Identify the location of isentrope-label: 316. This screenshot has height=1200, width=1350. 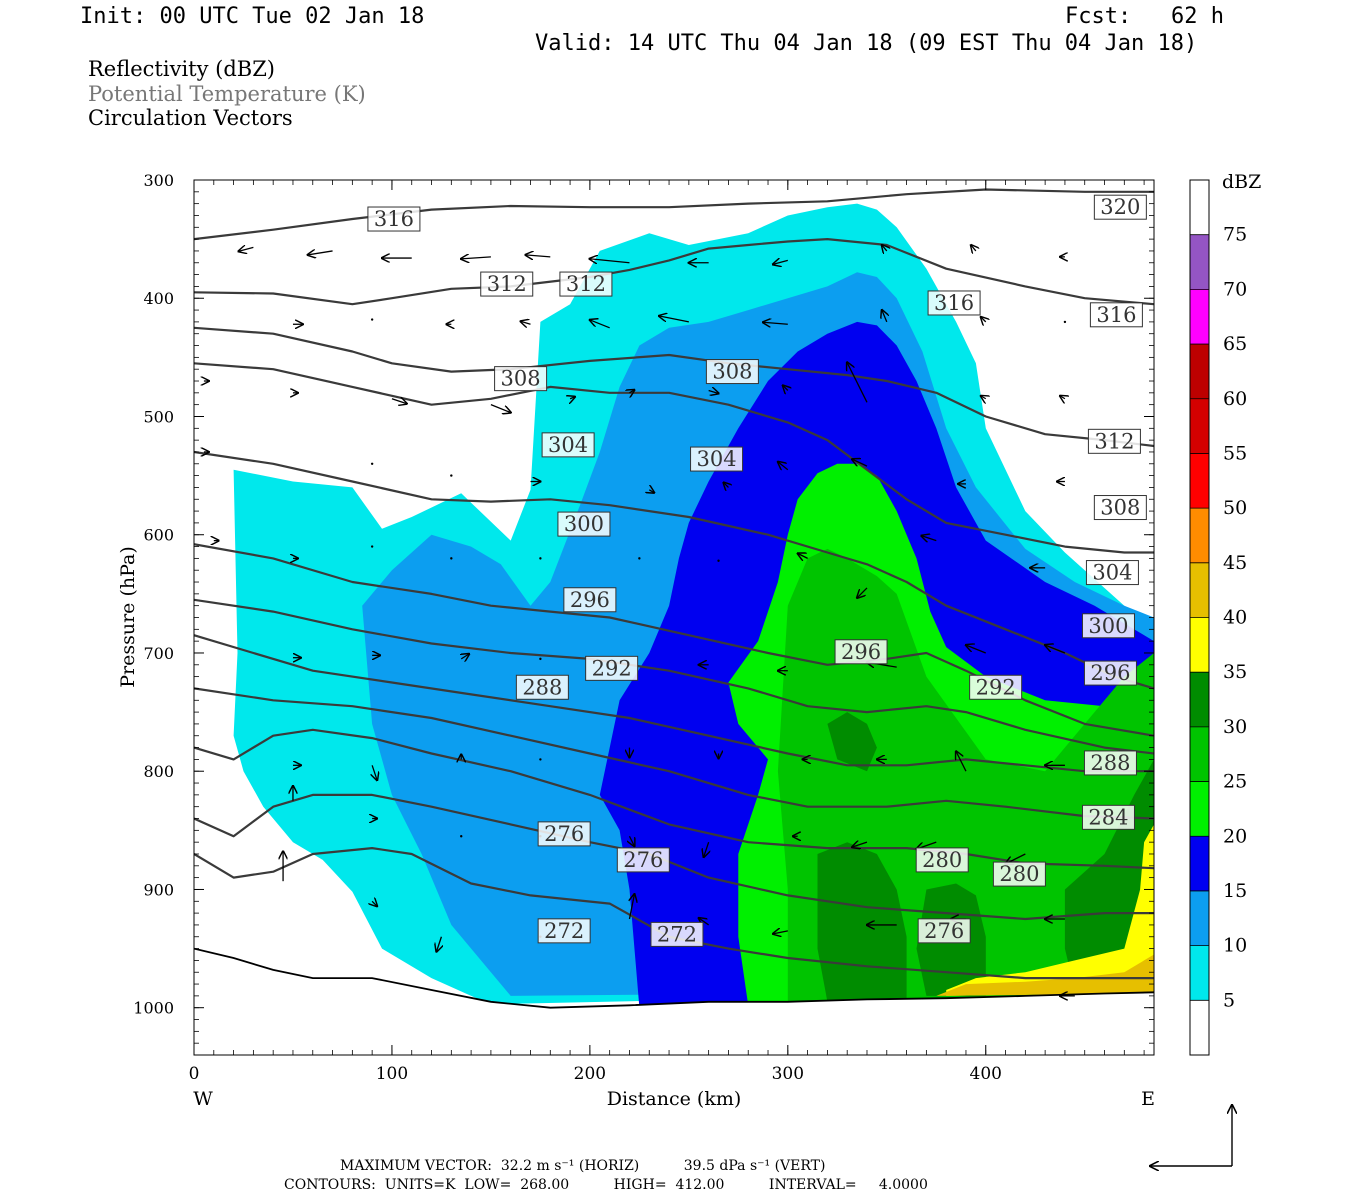
(1116, 315).